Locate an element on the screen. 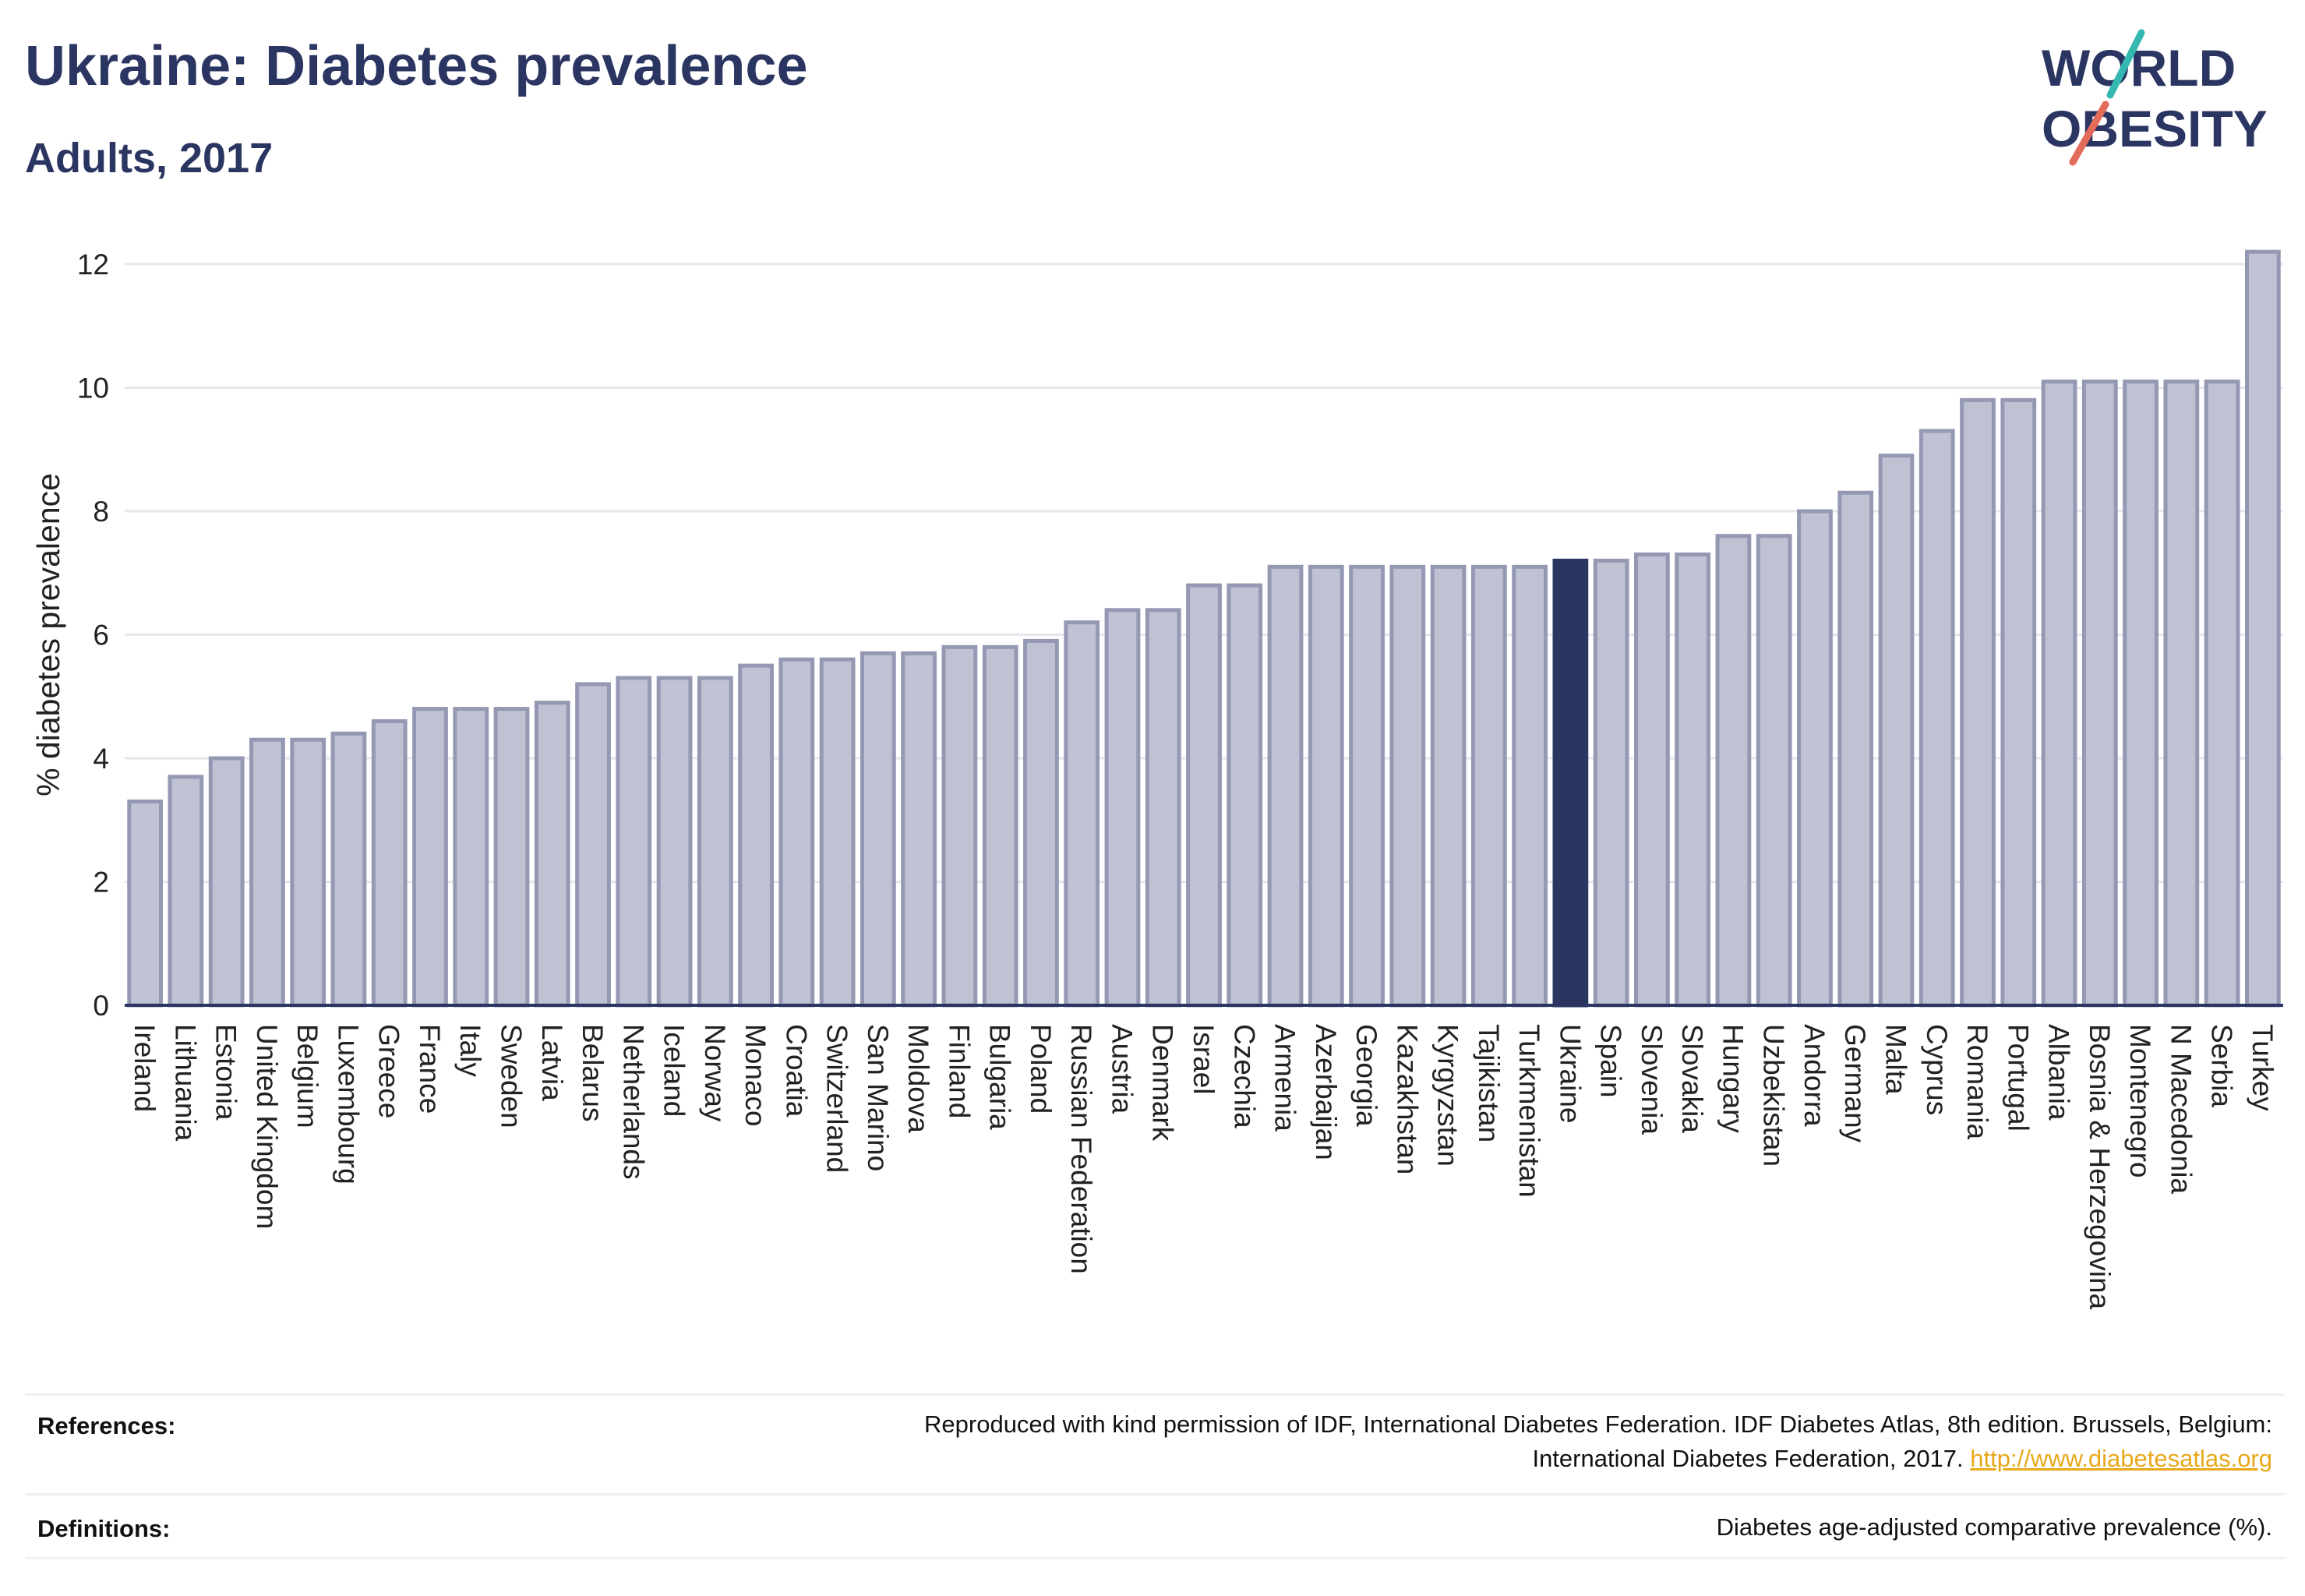  x-tick-label: Spain is located at coordinates (1611, 1061).